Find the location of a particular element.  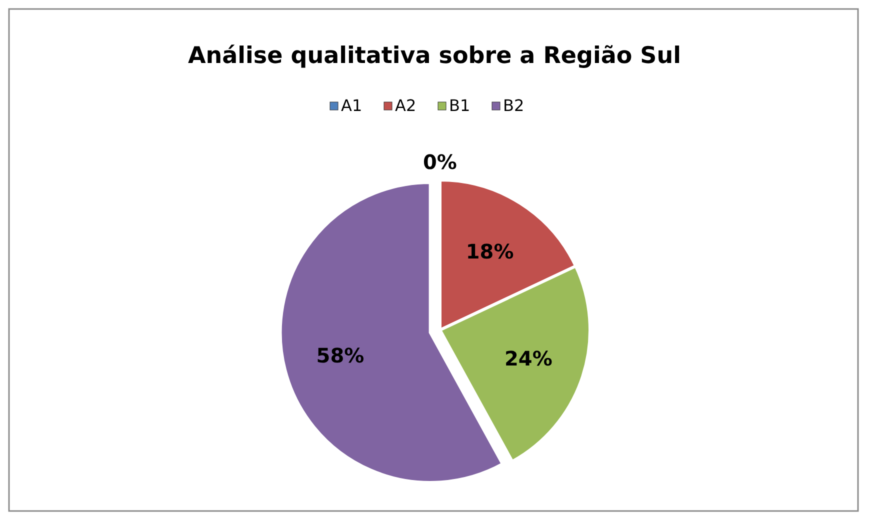

legend-label: A2 is located at coordinates (405, 105).